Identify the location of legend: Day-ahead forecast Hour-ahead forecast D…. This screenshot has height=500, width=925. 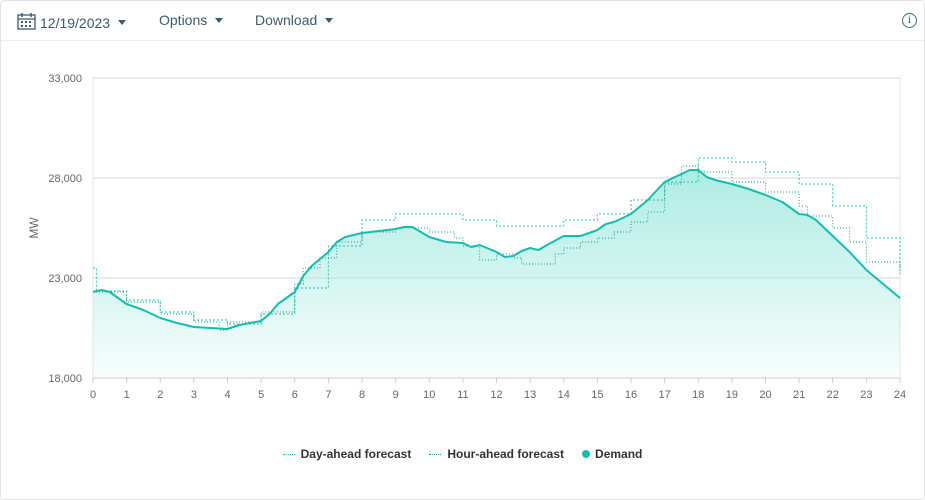
(462, 454).